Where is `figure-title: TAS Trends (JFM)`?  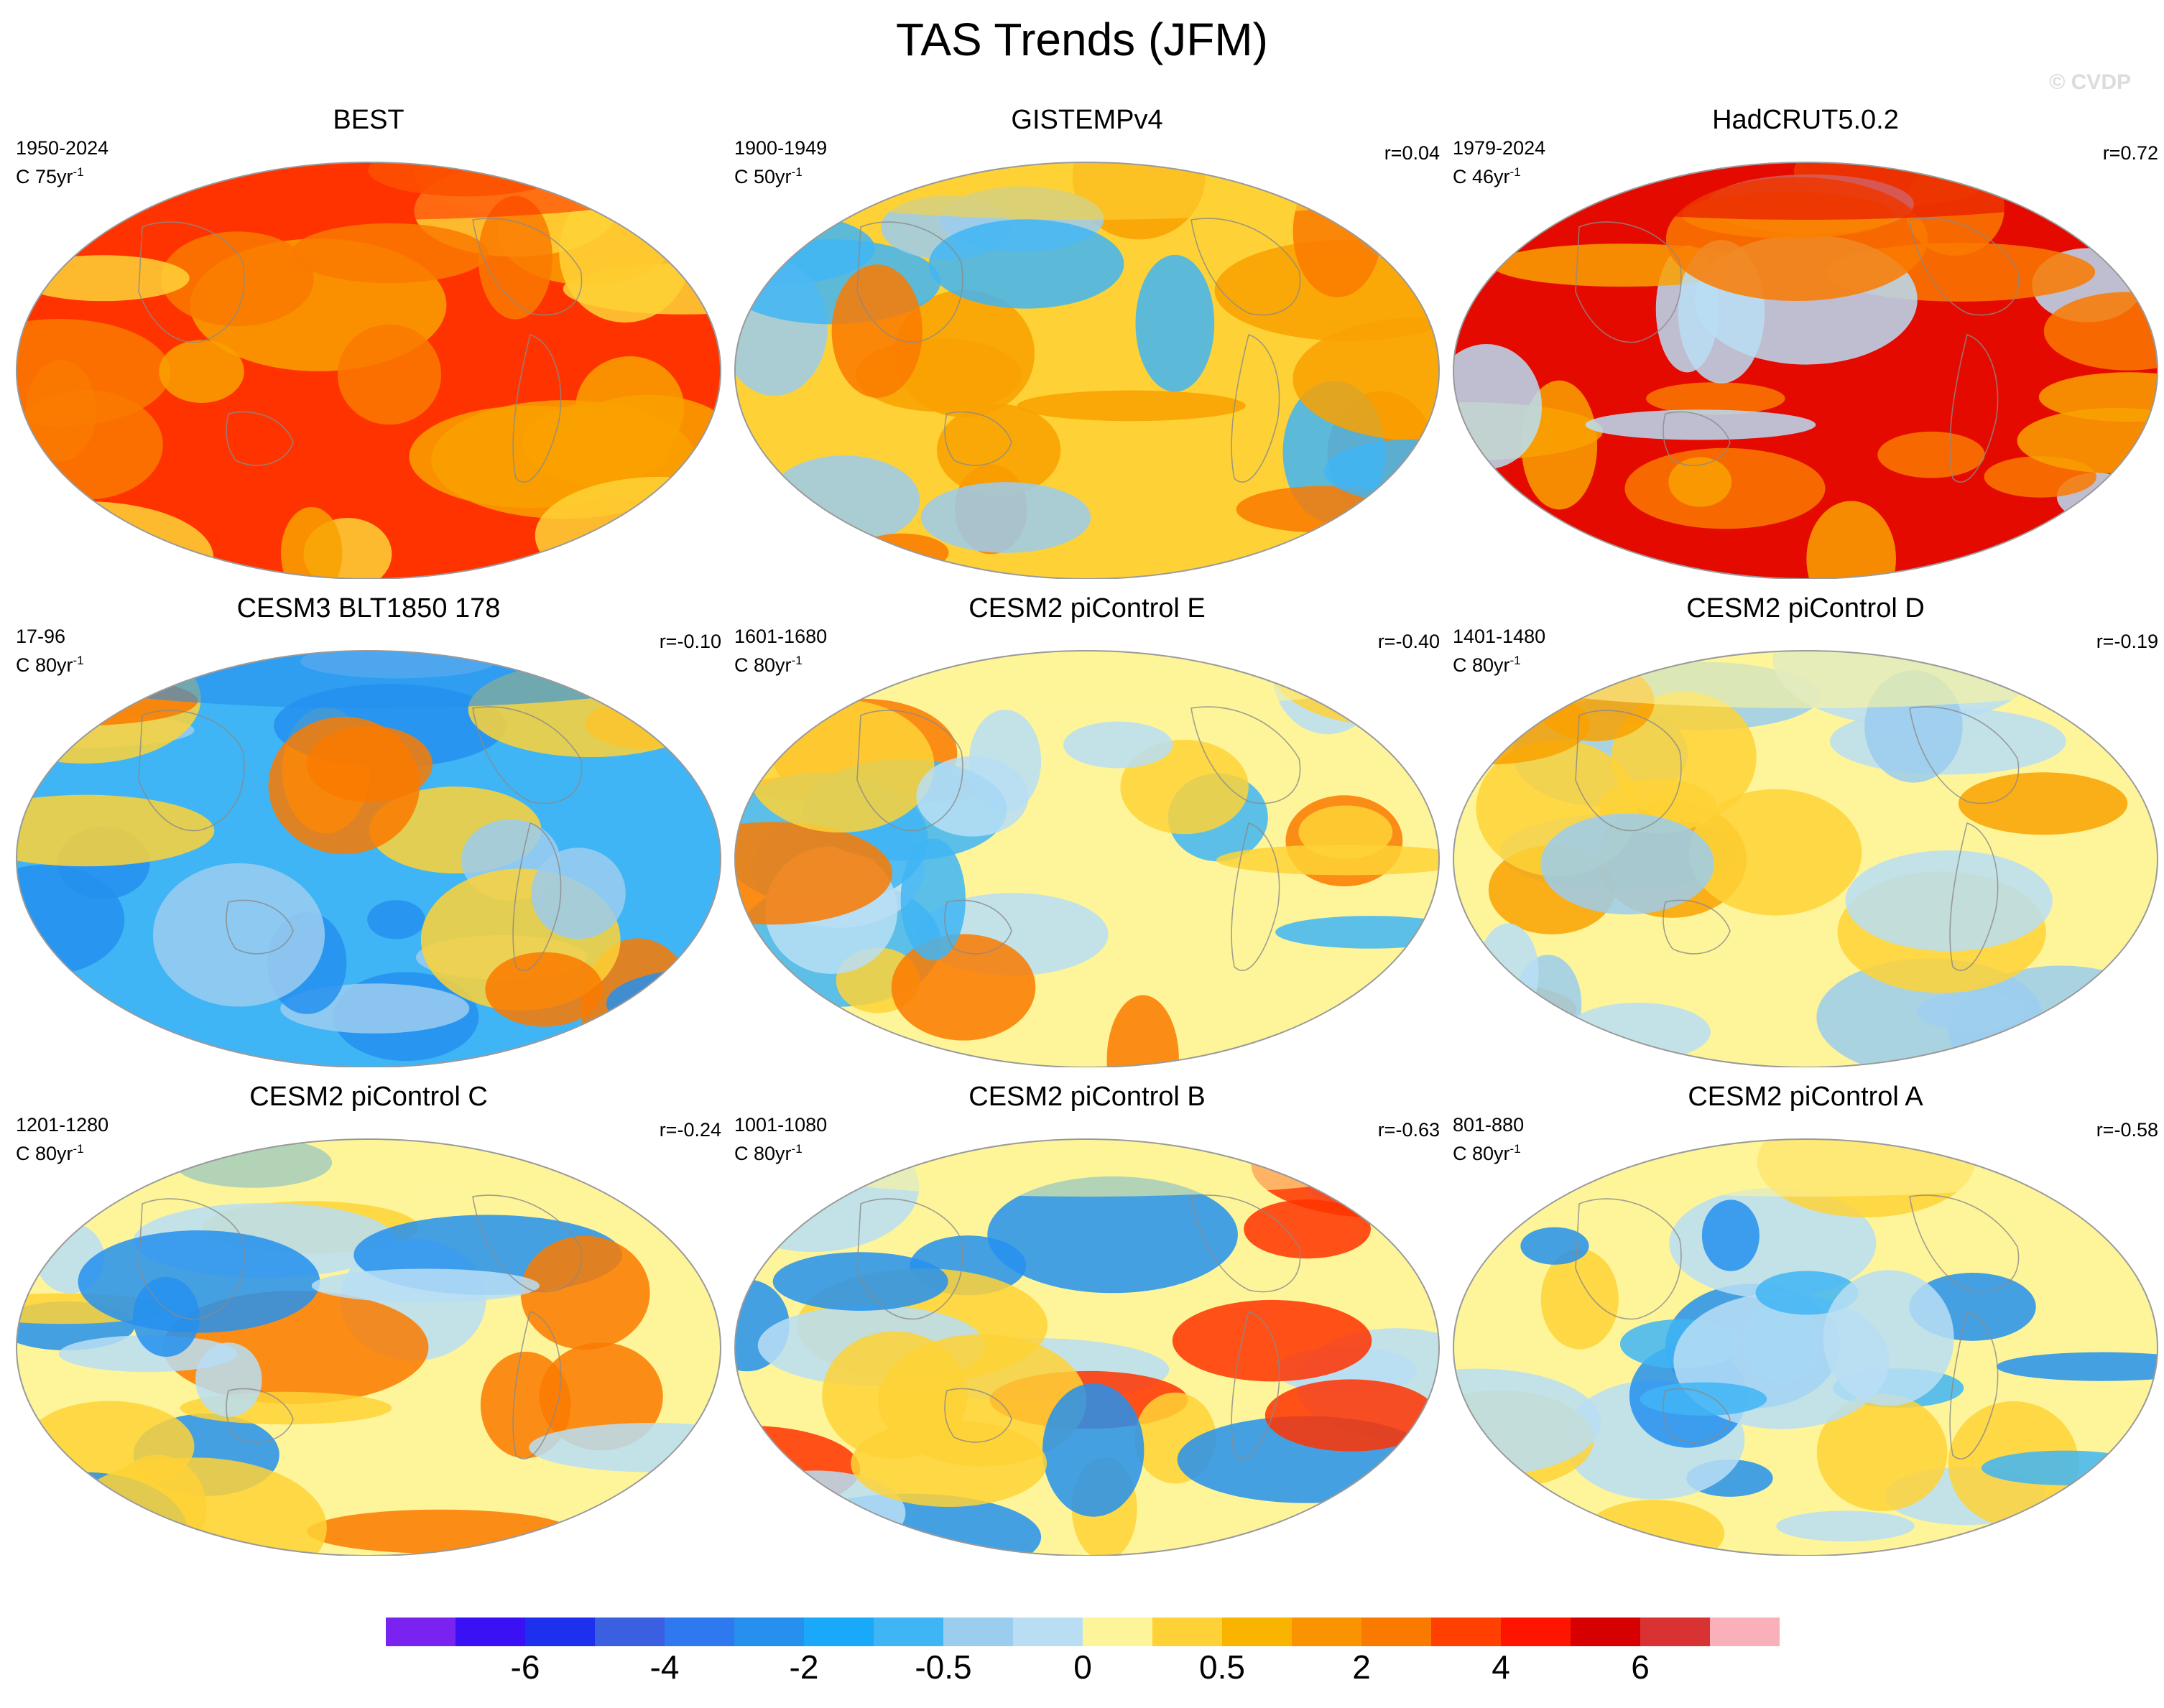
figure-title: TAS Trends (JFM) is located at coordinates (1082, 40).